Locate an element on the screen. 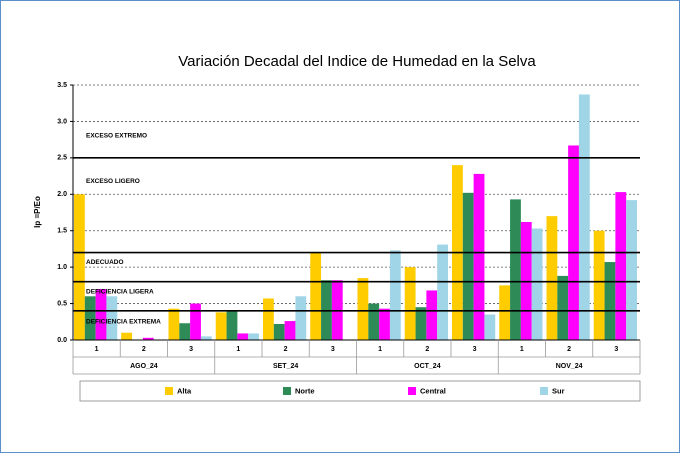 The image size is (680, 453). group-label: AGO_24 is located at coordinates (144, 366).